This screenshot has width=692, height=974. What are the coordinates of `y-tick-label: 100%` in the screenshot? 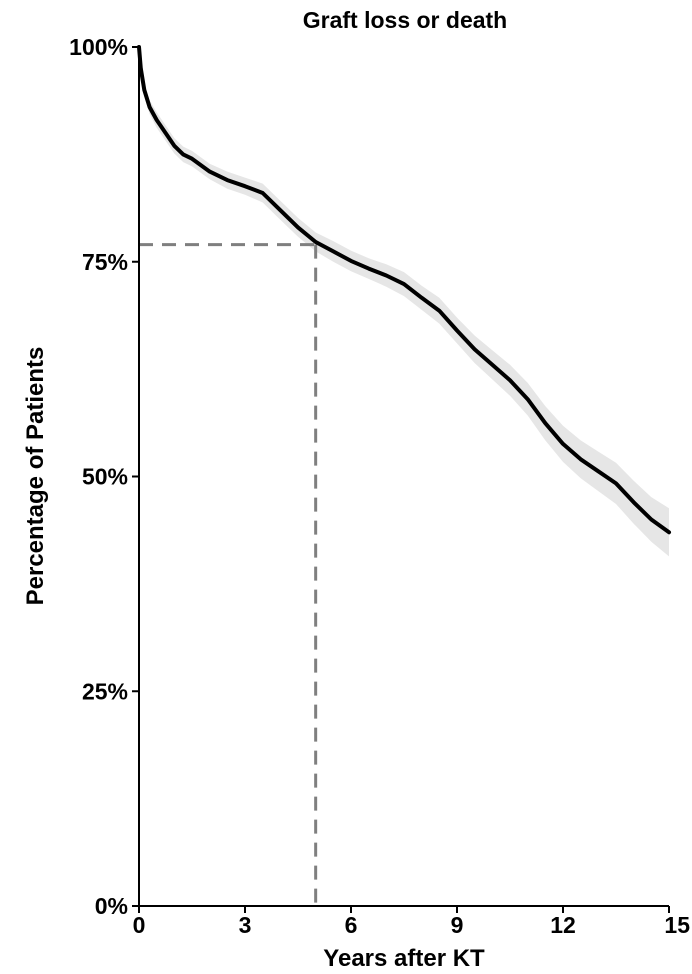 It's located at (98, 47).